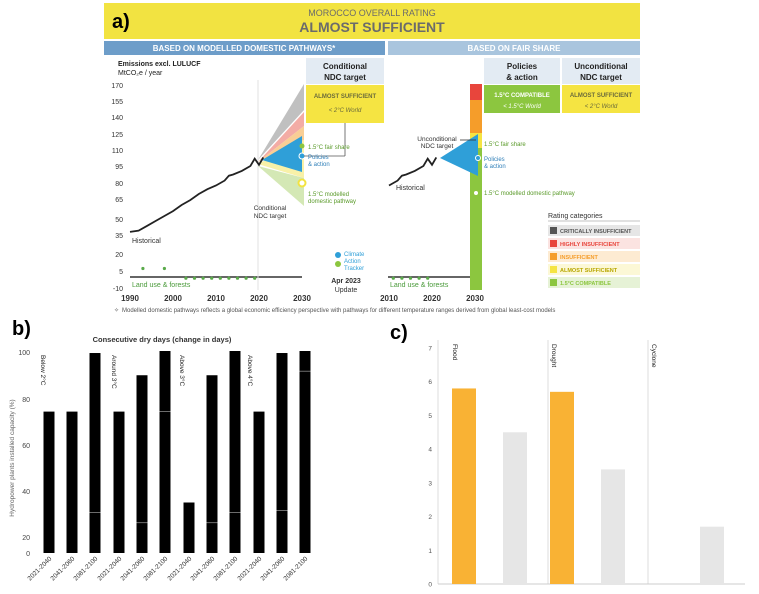 The height and width of the screenshot is (594, 759). I want to click on highly-insufficient-range, so click(281, 137).